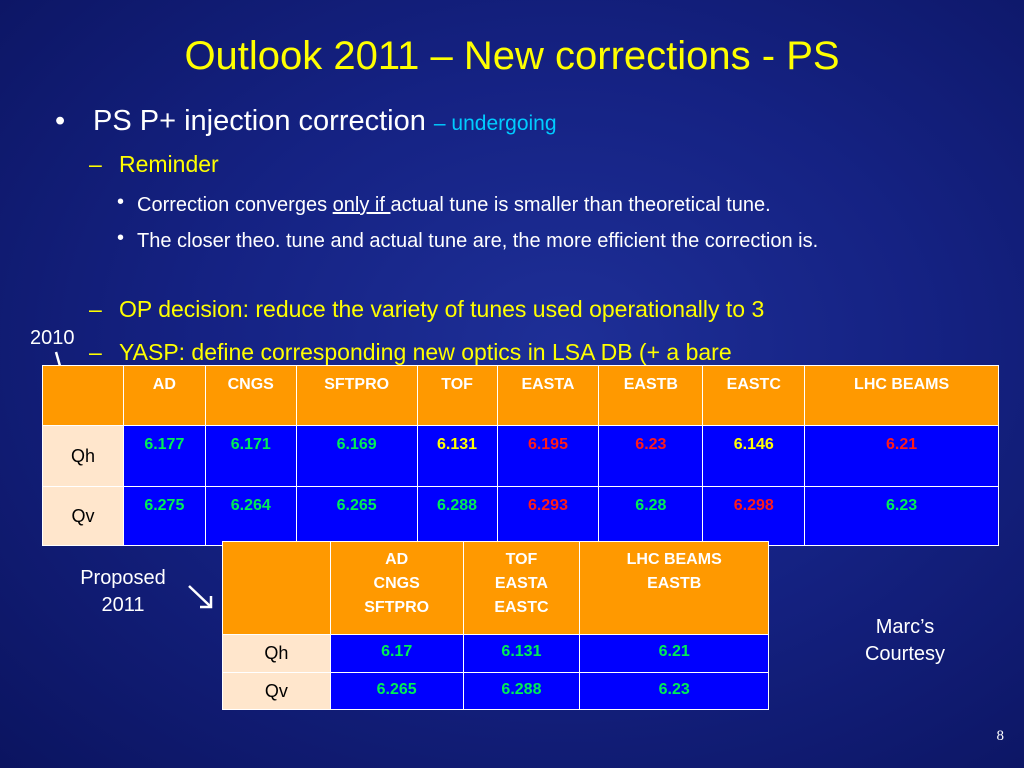 The image size is (1024, 768). I want to click on courtesy-line: Courtesy, so click(905, 654).